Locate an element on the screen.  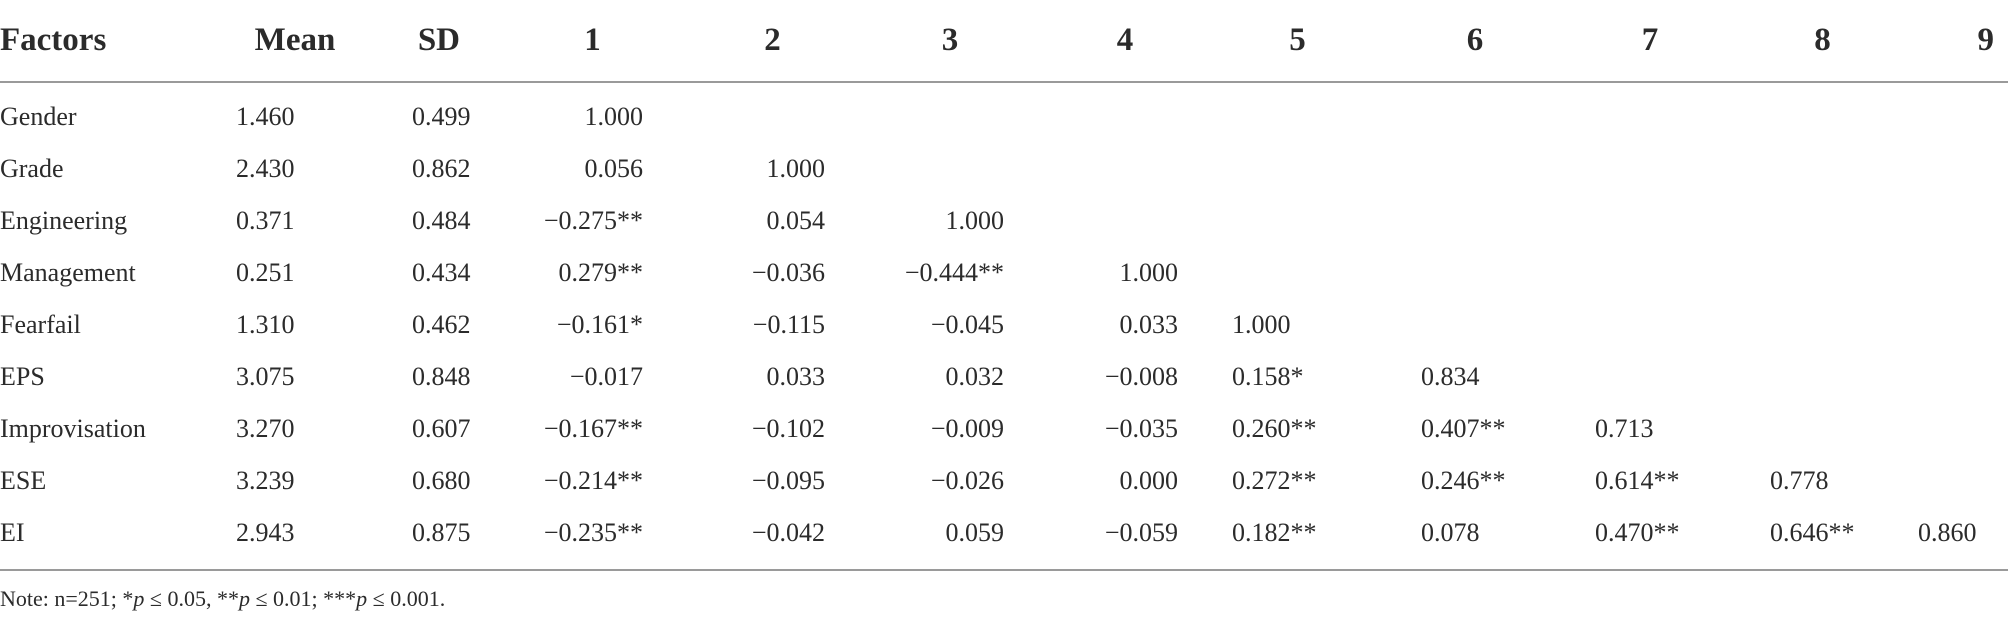
corr-value: 0.033 is located at coordinates (1149, 324).